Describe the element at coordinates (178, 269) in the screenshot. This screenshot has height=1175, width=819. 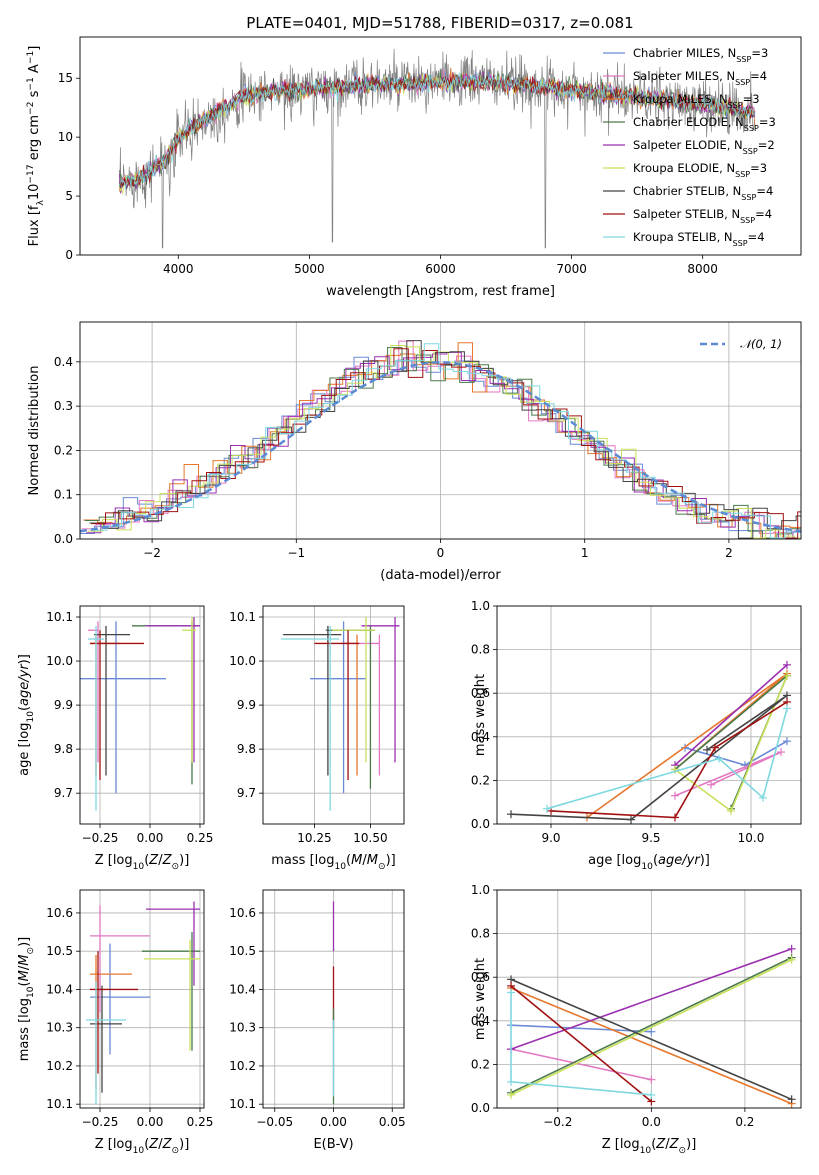
I see `x-tick-label: 4000` at that location.